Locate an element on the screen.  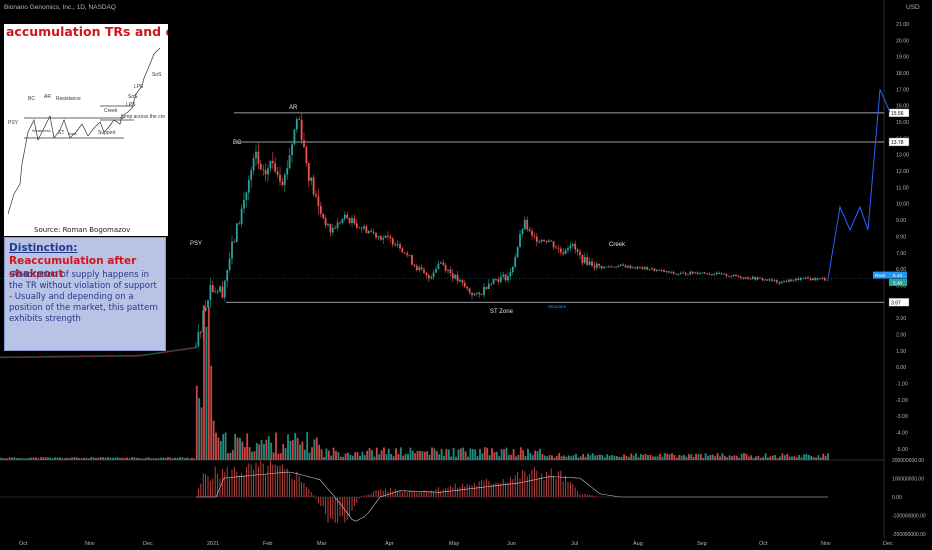
osc-tick-label: -100000000.00 is located at coordinates (909, 517).